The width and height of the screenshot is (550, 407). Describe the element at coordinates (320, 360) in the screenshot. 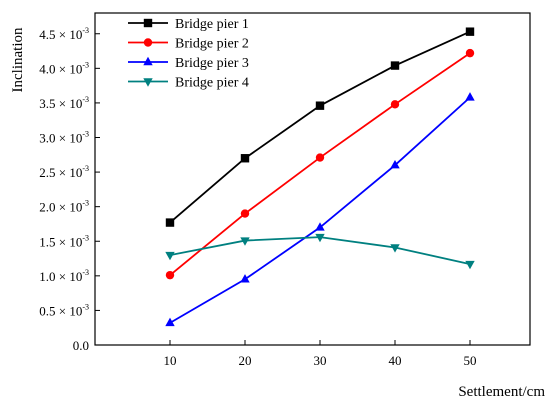

I see `x-tick-label: 30` at that location.